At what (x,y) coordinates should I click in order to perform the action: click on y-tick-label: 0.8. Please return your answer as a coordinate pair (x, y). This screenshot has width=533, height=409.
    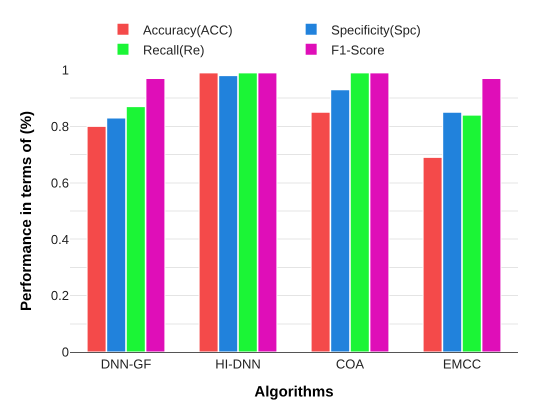
    Looking at the image, I should click on (59, 126).